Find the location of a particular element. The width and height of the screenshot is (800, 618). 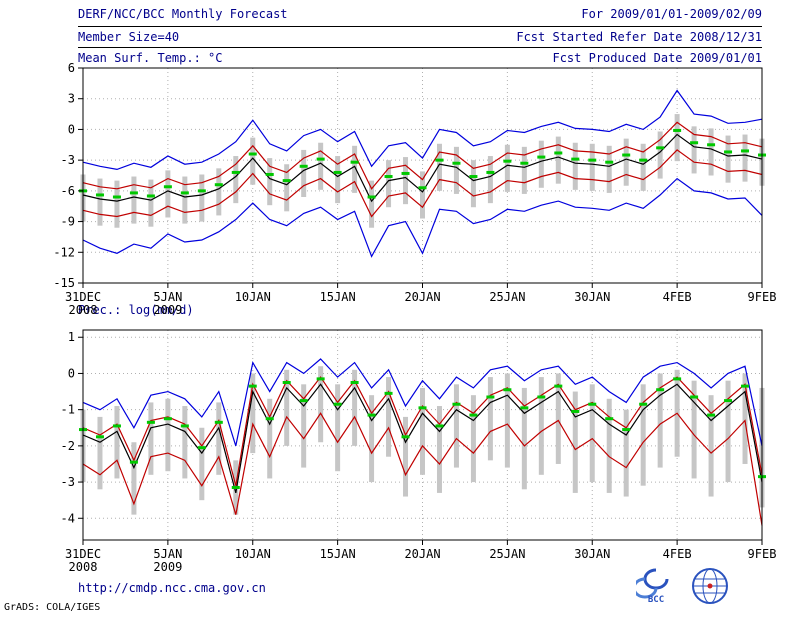

source-url: http://cmdp.ncc.cma.gov.cn is located at coordinates (172, 588).